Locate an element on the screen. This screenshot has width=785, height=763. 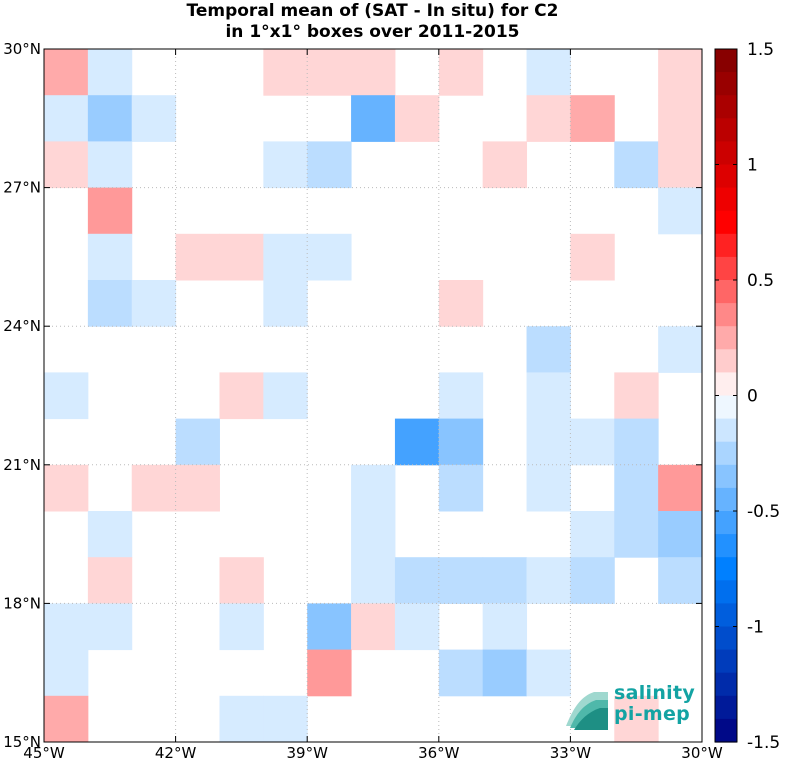
y-tick-label: 27°N is located at coordinates (22, 188).